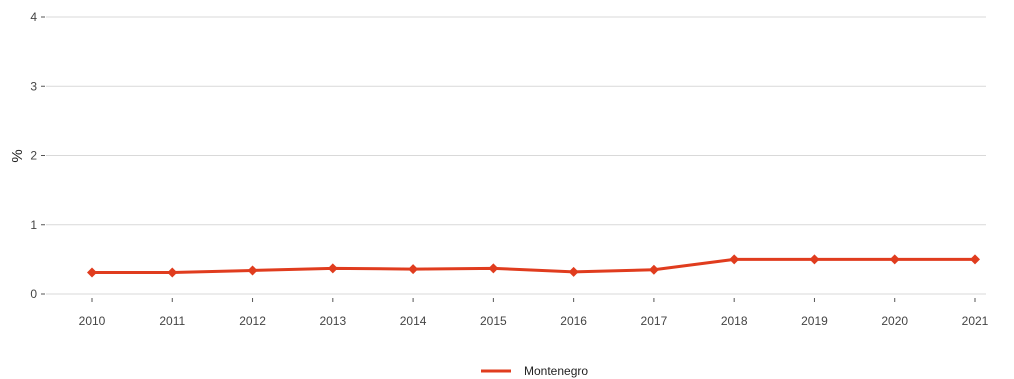  Describe the element at coordinates (333, 268) in the screenshot. I see `data-point-2013` at that location.